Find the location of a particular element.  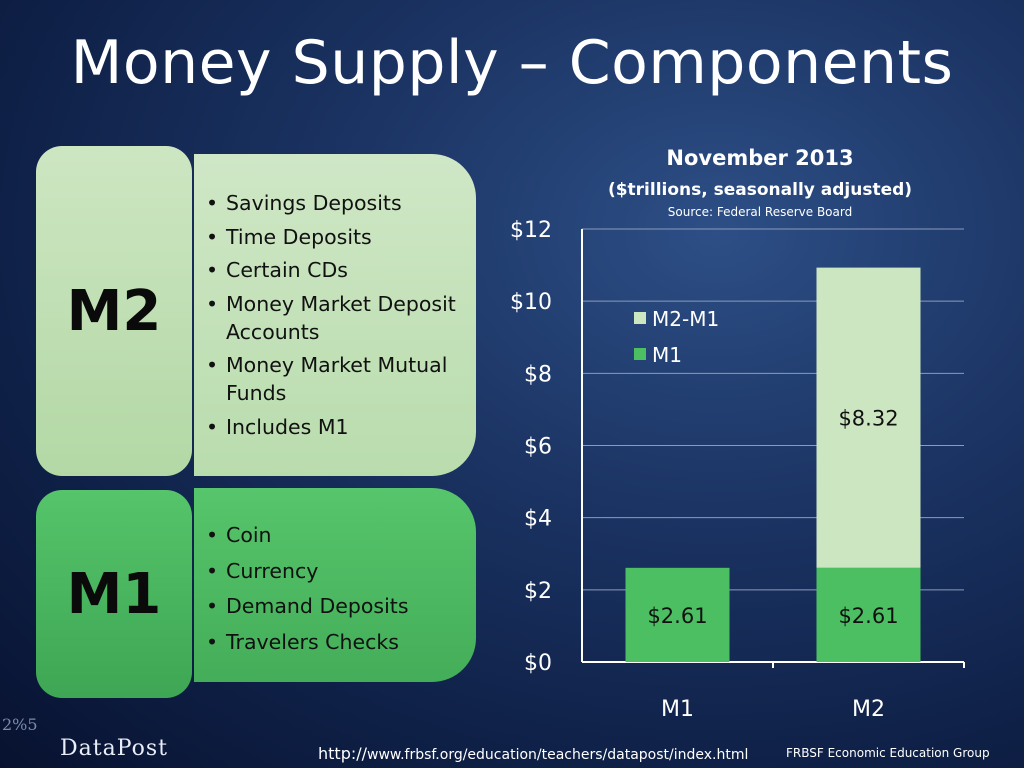

footer-url-prefix: http:// is located at coordinates (343, 753).